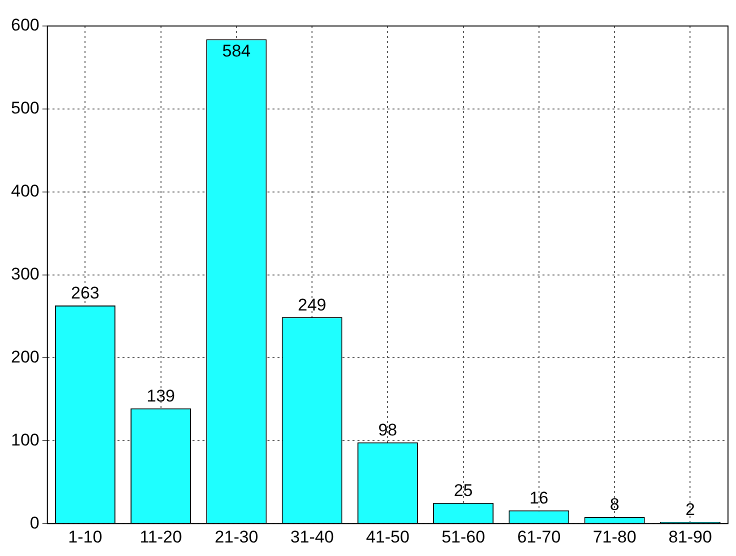 Image resolution: width=736 pixels, height=556 pixels. I want to click on x-tick-label: 41-50, so click(388, 536).